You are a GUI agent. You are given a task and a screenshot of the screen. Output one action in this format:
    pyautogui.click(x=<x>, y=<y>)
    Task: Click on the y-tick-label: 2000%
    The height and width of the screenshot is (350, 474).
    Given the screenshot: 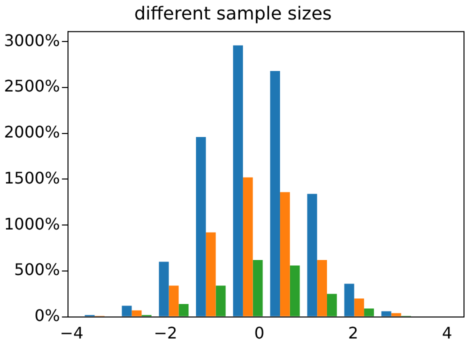 What is the action you would take?
    pyautogui.click(x=32, y=132)
    